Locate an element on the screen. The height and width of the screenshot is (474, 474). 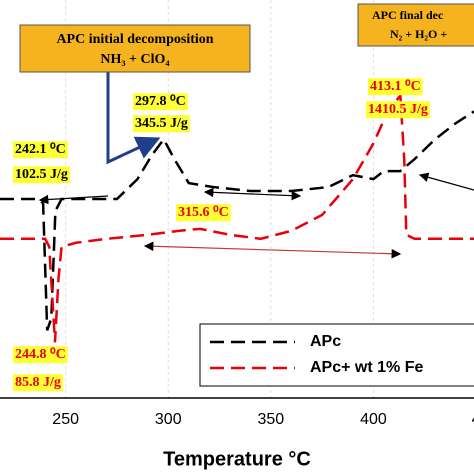
box-text: N₂ + H₂O + is located at coordinates (418, 34).